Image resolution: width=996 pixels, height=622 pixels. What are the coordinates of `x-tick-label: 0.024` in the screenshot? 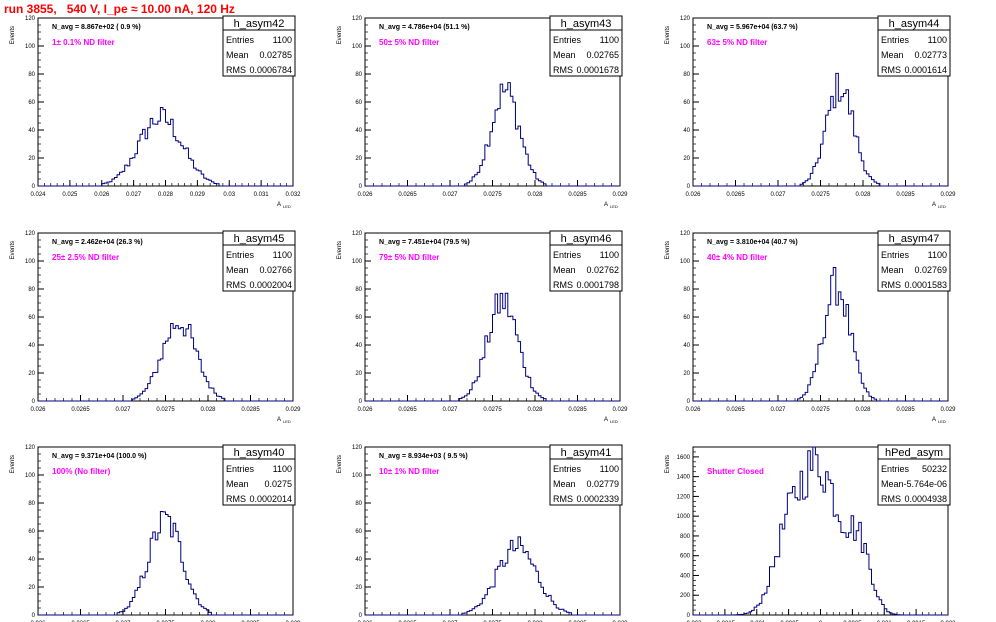 It's located at (38, 195).